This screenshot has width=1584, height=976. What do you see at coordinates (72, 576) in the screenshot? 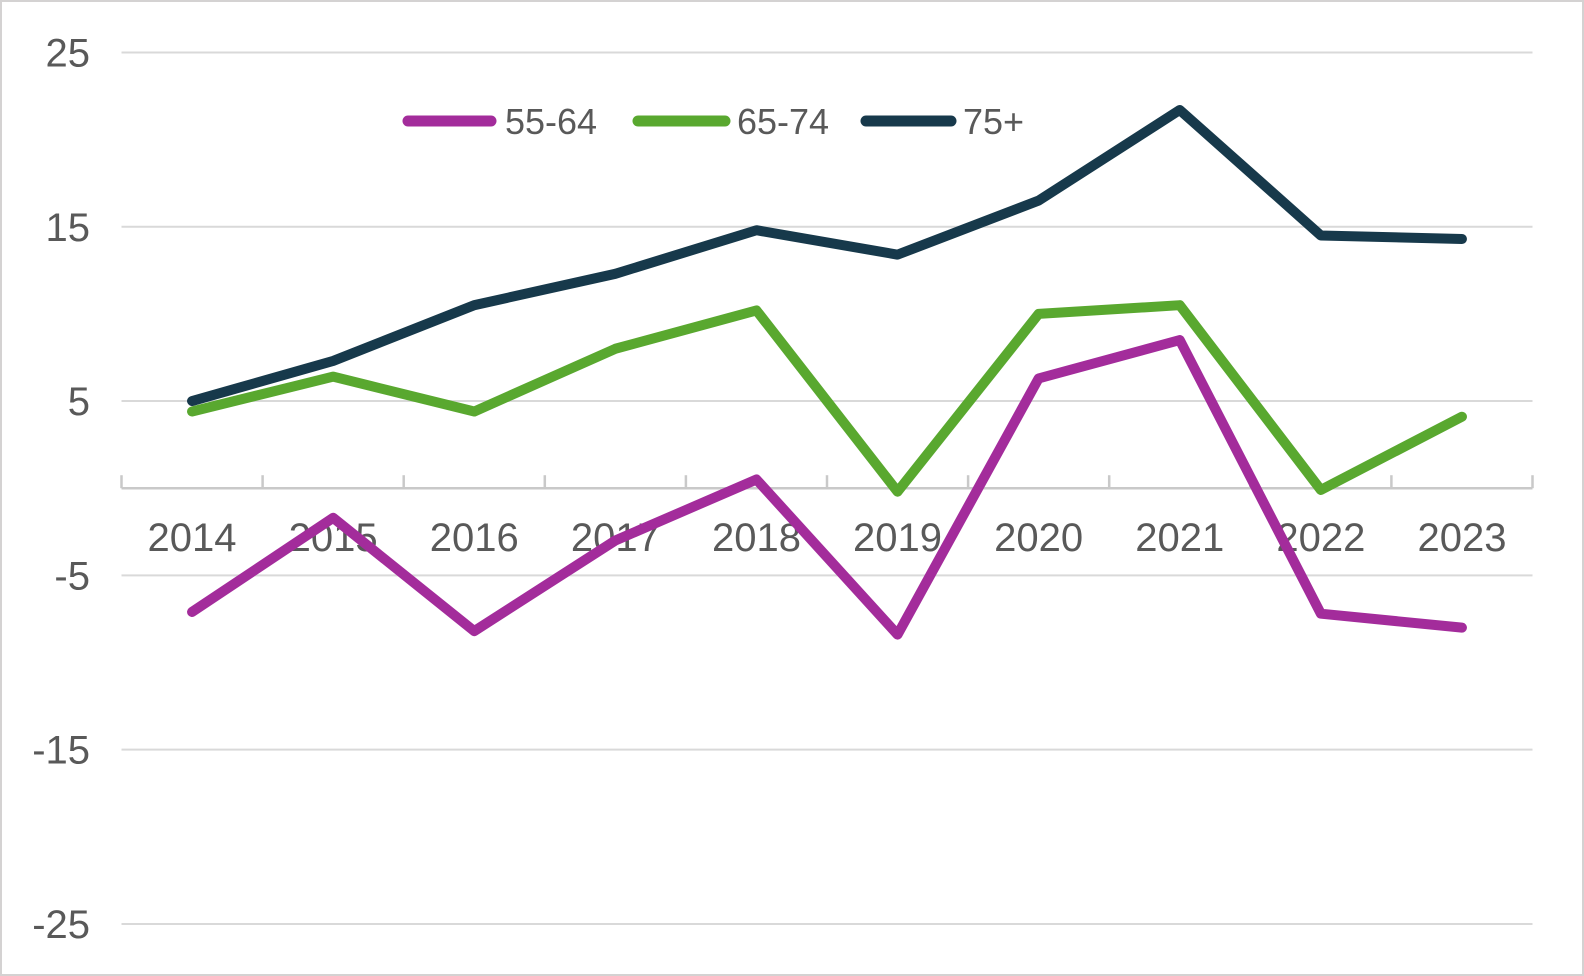
I see `y-axis-tick-label: -5` at bounding box center [72, 576].